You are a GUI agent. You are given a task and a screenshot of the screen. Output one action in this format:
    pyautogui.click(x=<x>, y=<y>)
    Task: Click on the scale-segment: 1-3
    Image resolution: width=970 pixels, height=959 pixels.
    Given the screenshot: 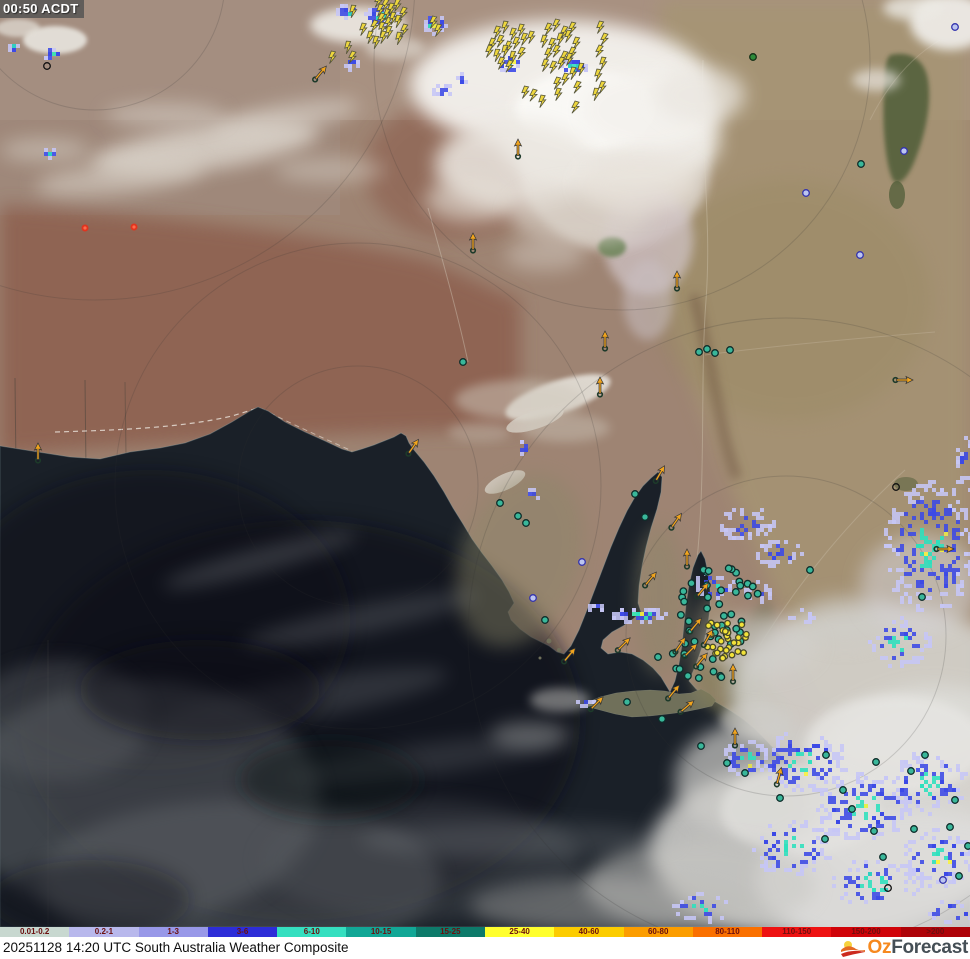 What is the action you would take?
    pyautogui.click(x=173, y=932)
    